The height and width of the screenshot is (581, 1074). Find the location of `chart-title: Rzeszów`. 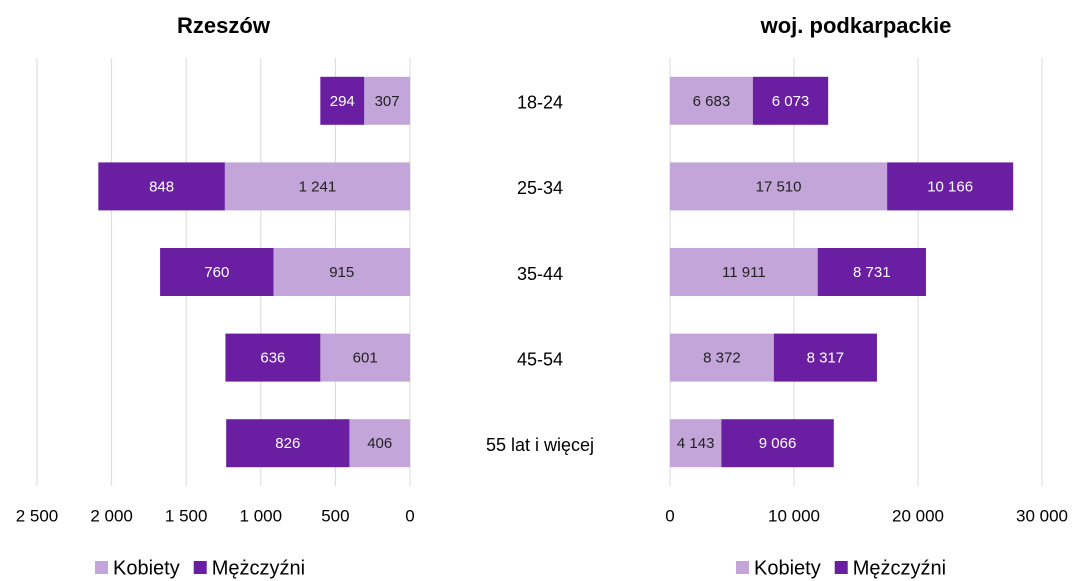

chart-title: Rzeszów is located at coordinates (224, 25).